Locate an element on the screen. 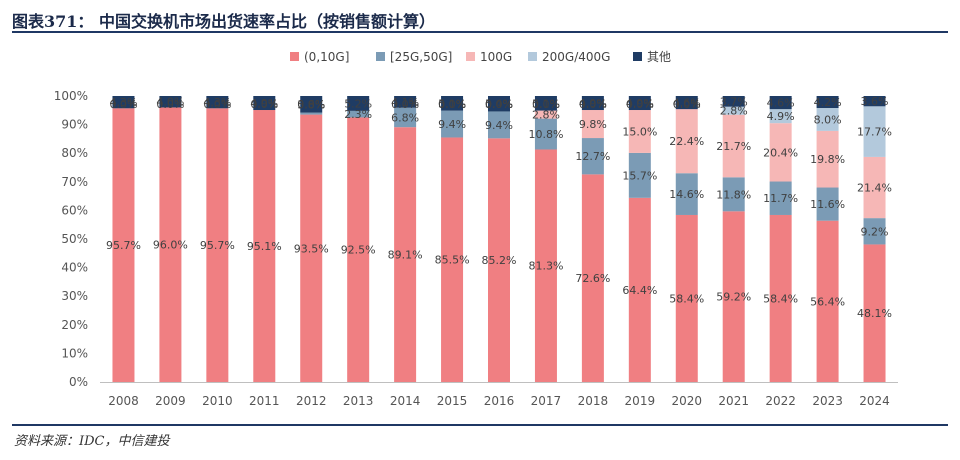 The width and height of the screenshot is (960, 460). x-tick-label: 2014 is located at coordinates (405, 401).